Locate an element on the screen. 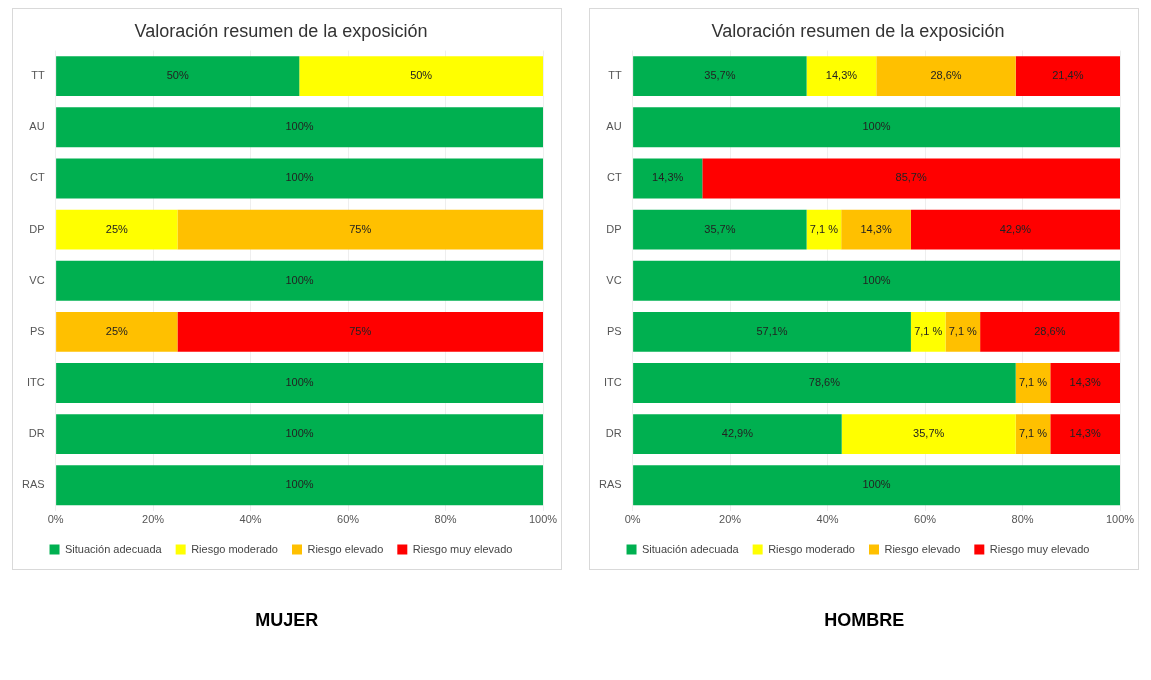 This screenshot has width=1151, height=680. data-label: 78,6% is located at coordinates (825, 382).